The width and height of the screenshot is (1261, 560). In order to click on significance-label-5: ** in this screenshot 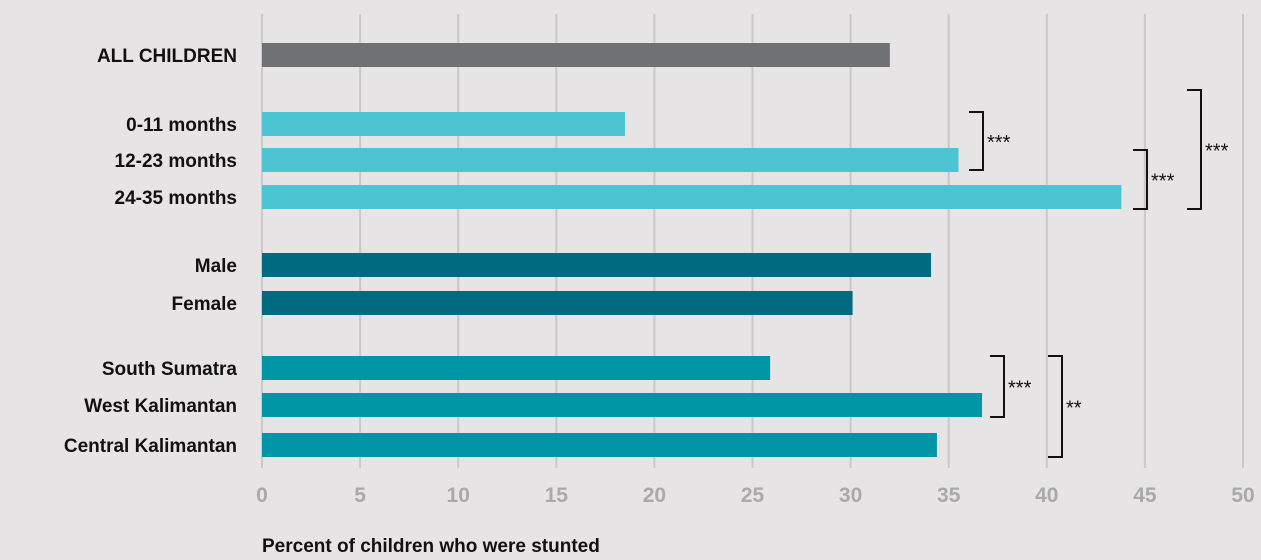, I will do `click(1074, 409)`.